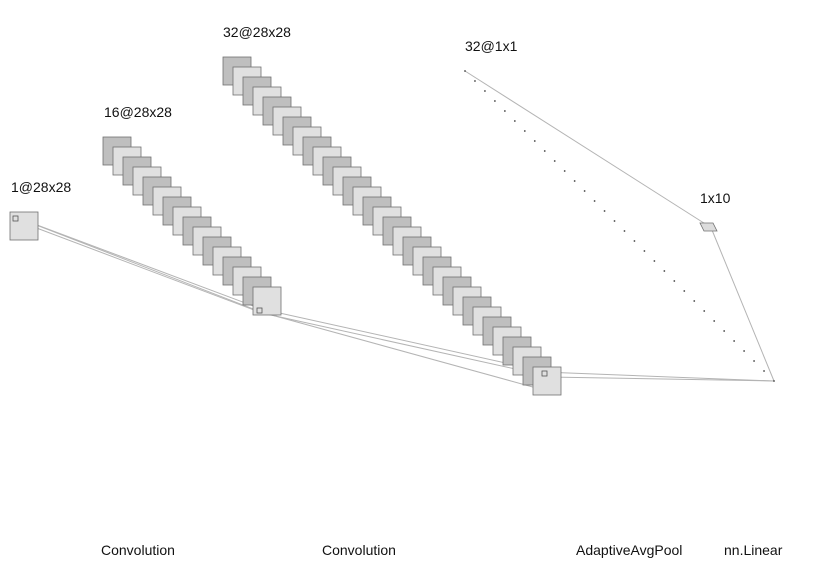  I want to click on stack-conv1, so click(192, 226).